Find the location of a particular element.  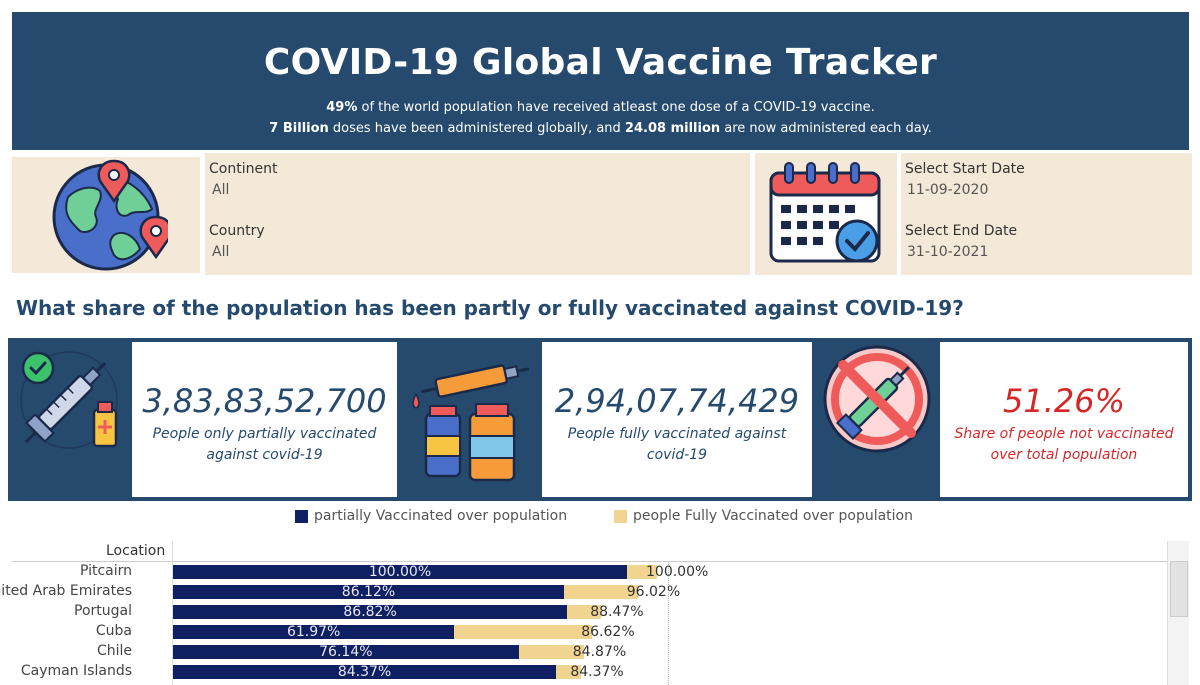

summary-percent: 49% is located at coordinates (342, 107).